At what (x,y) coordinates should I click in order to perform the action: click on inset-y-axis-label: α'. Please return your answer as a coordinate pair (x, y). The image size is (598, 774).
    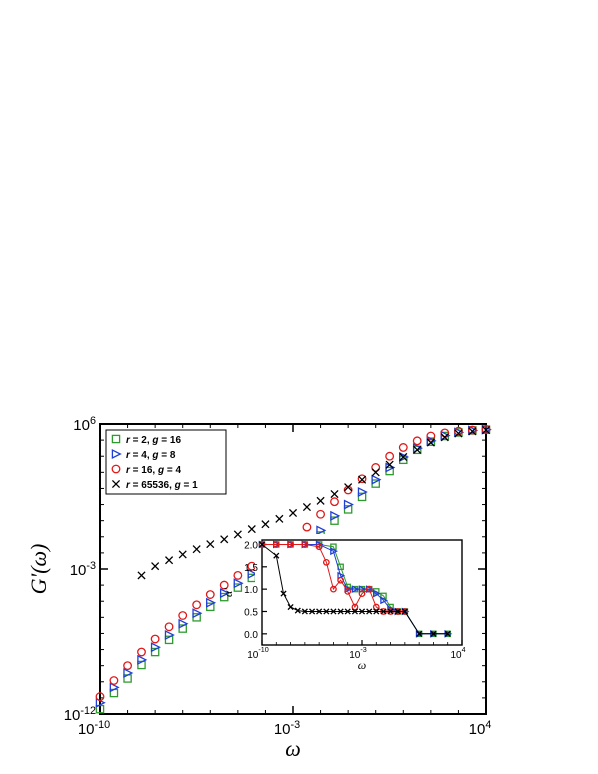
    Looking at the image, I should click on (228, 592).